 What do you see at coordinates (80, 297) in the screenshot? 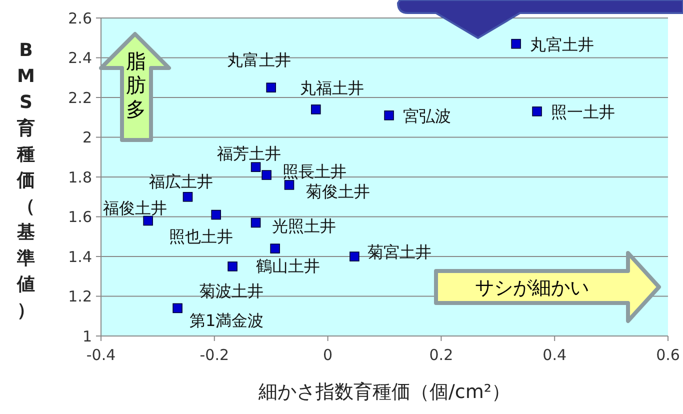
I see `y-tick-label: 1.2` at bounding box center [80, 297].